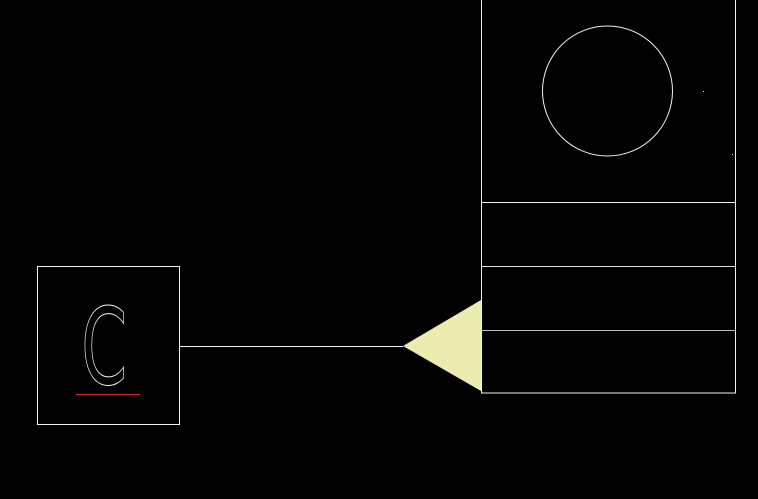 Image resolution: width=758 pixels, height=499 pixels. I want to click on left-box-glyph: C, so click(104, 347).